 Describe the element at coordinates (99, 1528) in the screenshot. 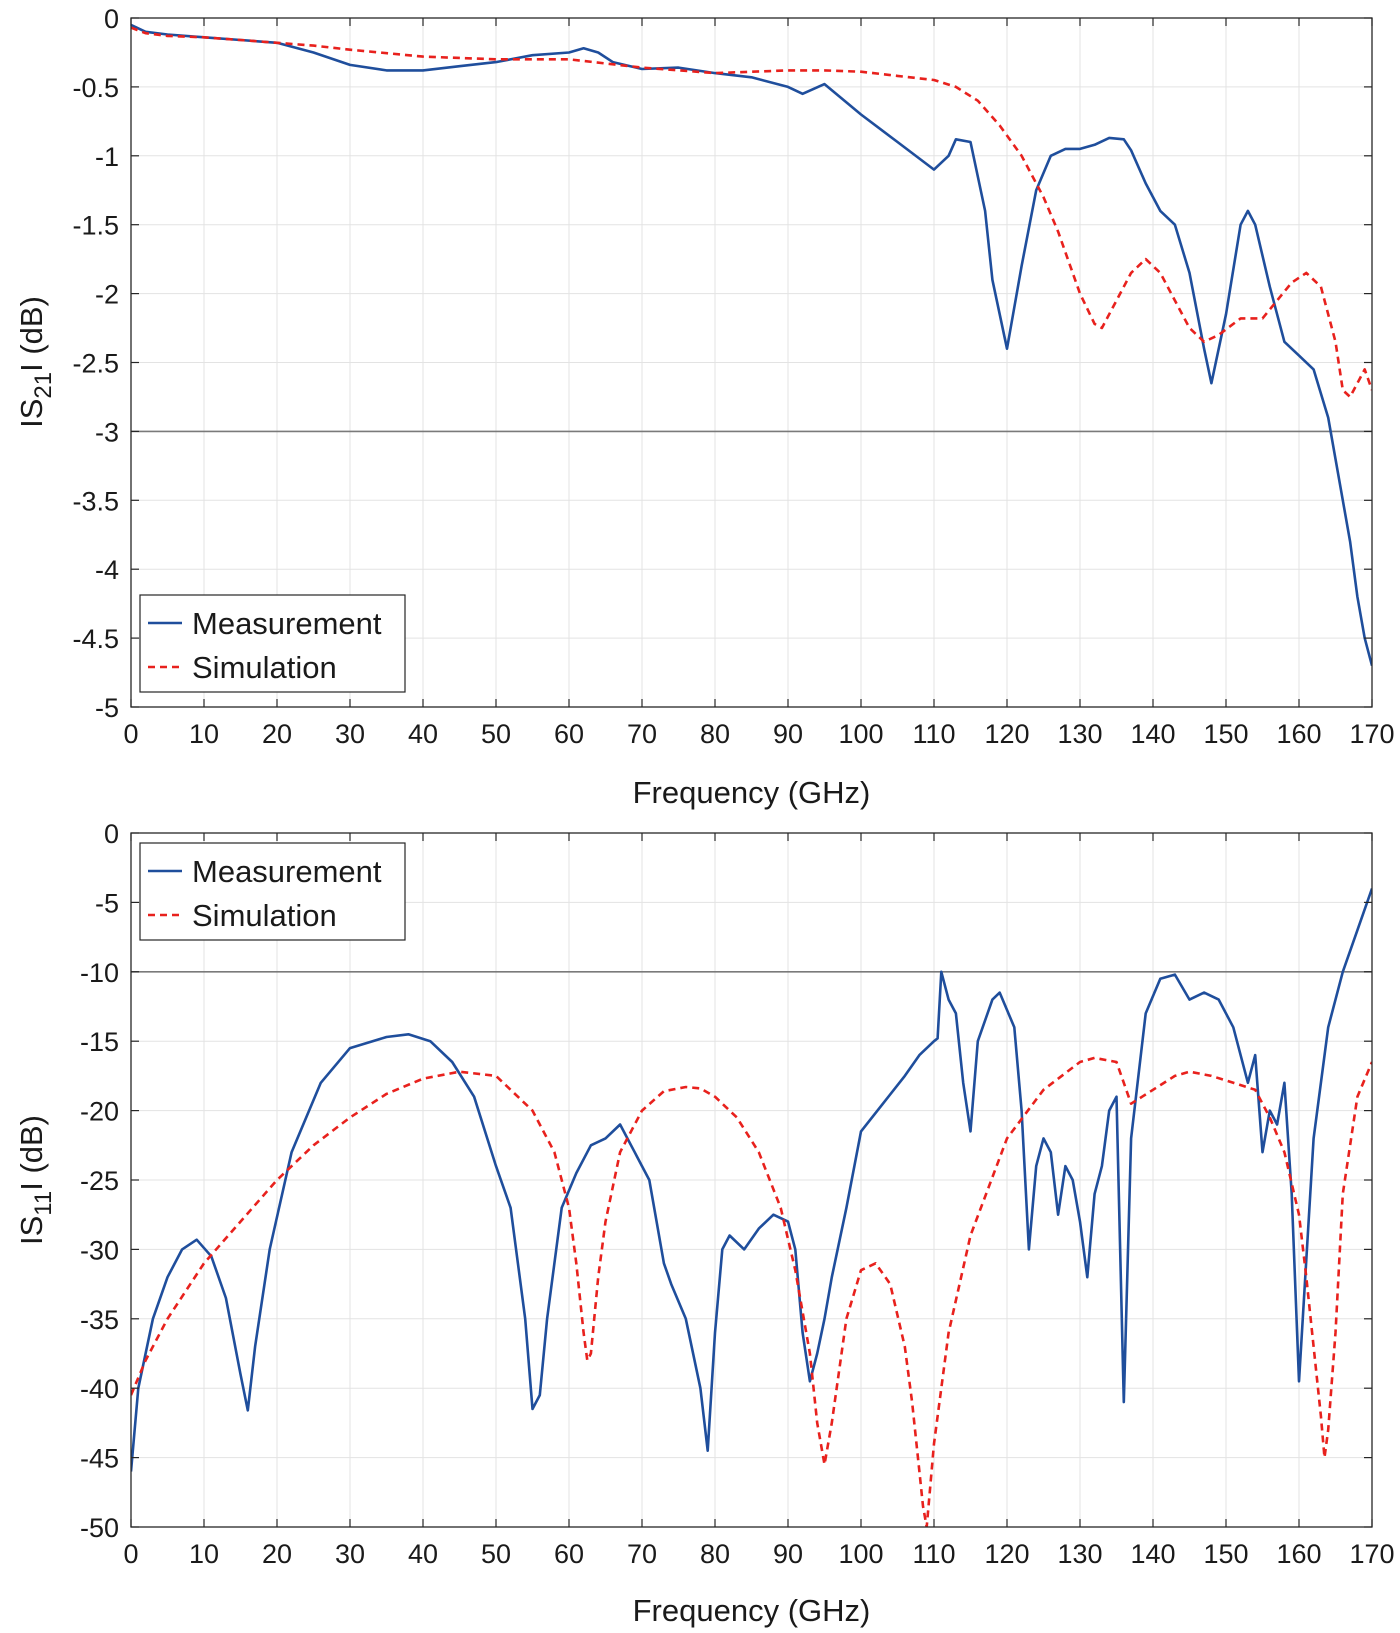

I see `y-tick-label: -50` at that location.